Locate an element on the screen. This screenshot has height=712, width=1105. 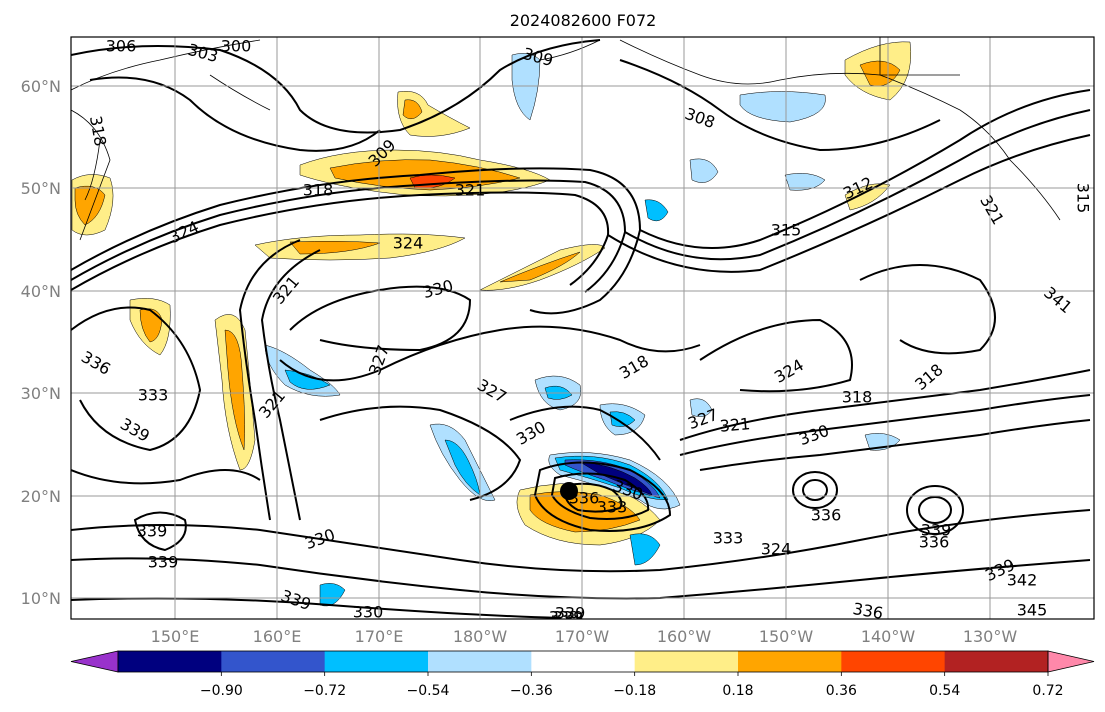
colorbar-tick-label: −0.36 is located at coordinates (531, 691).